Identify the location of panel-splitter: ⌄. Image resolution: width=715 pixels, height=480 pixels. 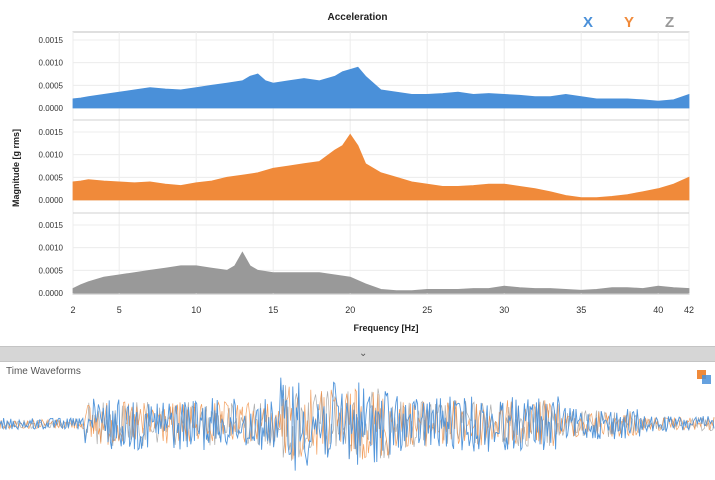
(357, 354).